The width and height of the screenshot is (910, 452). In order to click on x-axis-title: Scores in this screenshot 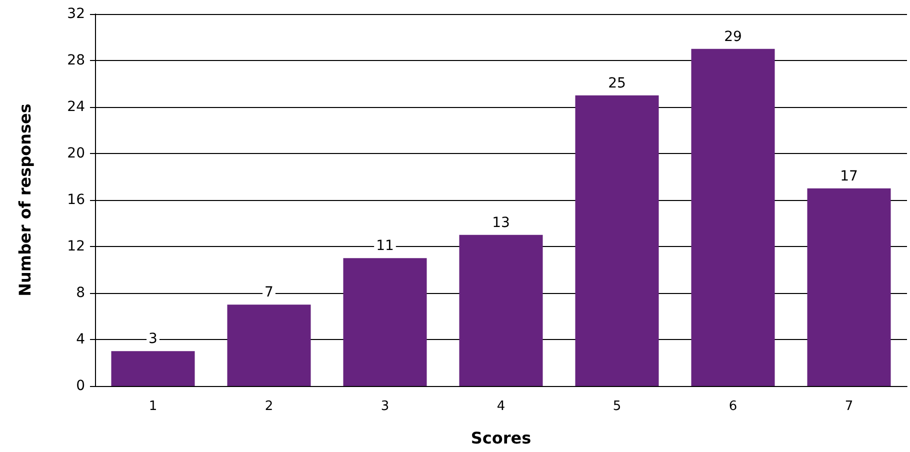, I will do `click(501, 438)`.